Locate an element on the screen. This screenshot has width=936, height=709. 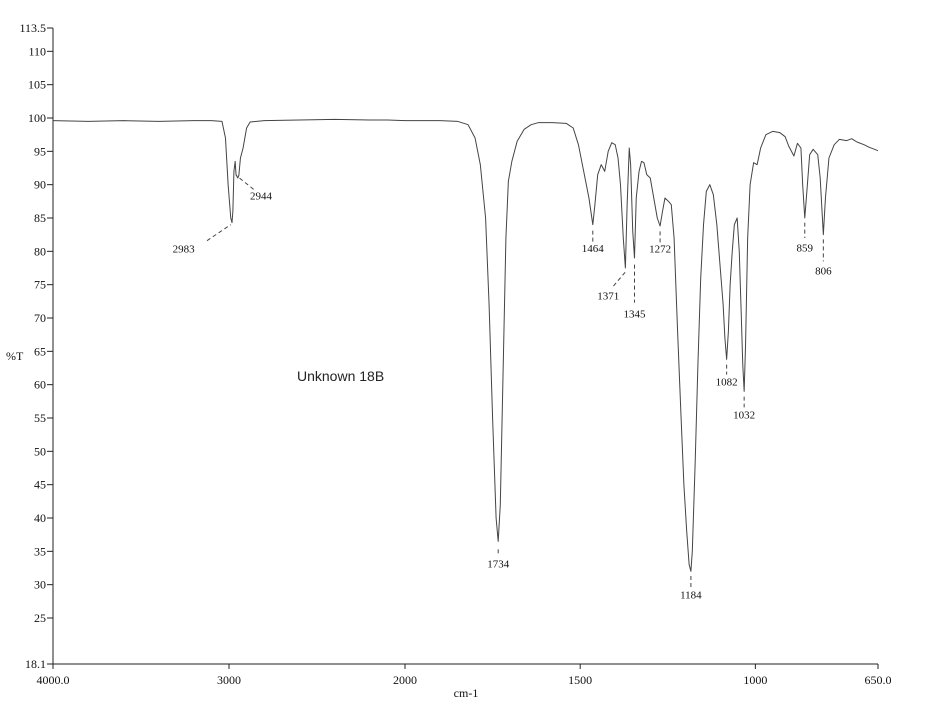
x-tick-label: 1500 is located at coordinates (580, 680).